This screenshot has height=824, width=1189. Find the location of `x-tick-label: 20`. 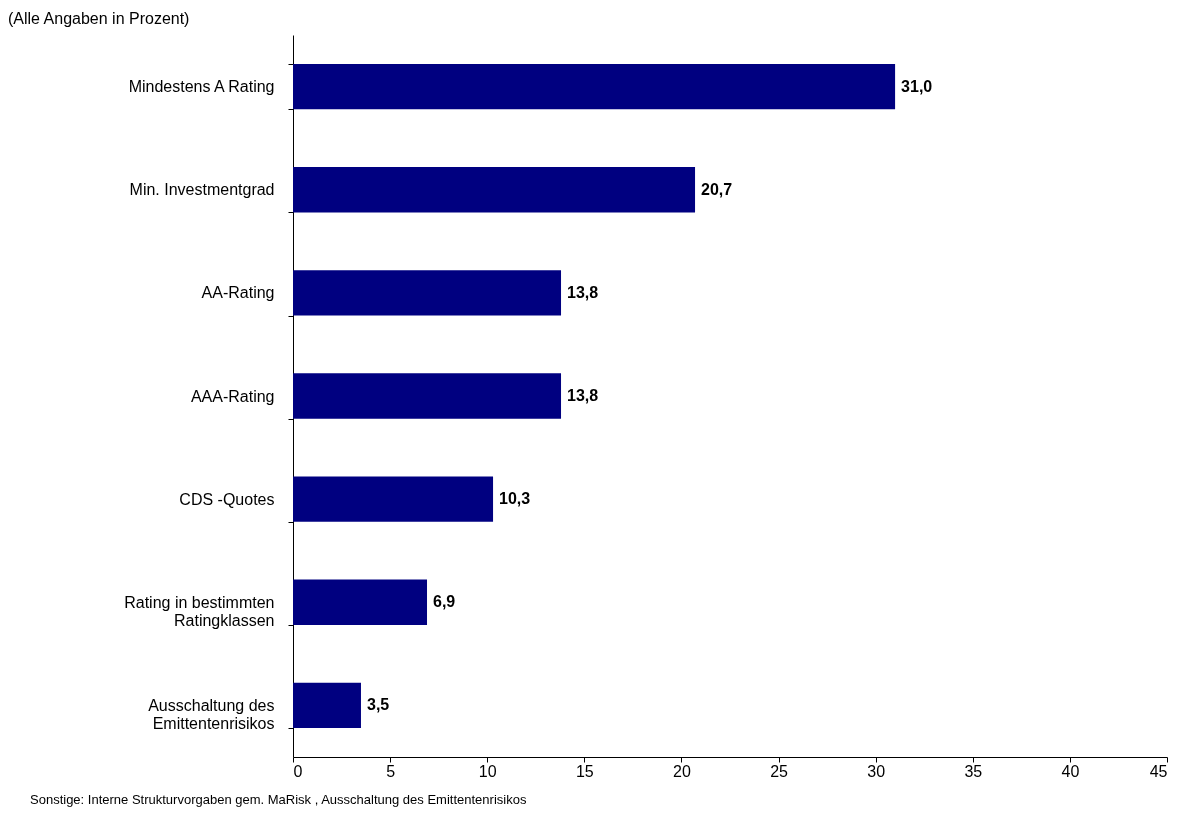

x-tick-label: 20 is located at coordinates (682, 771).